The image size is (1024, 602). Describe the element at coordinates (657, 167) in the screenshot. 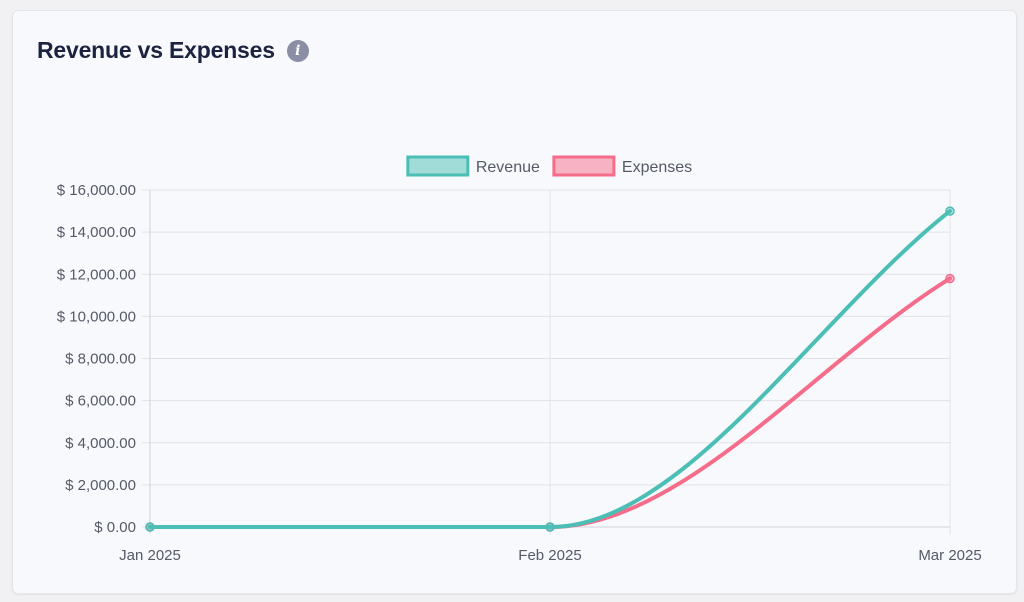

I see `legend-label: Expenses` at that location.